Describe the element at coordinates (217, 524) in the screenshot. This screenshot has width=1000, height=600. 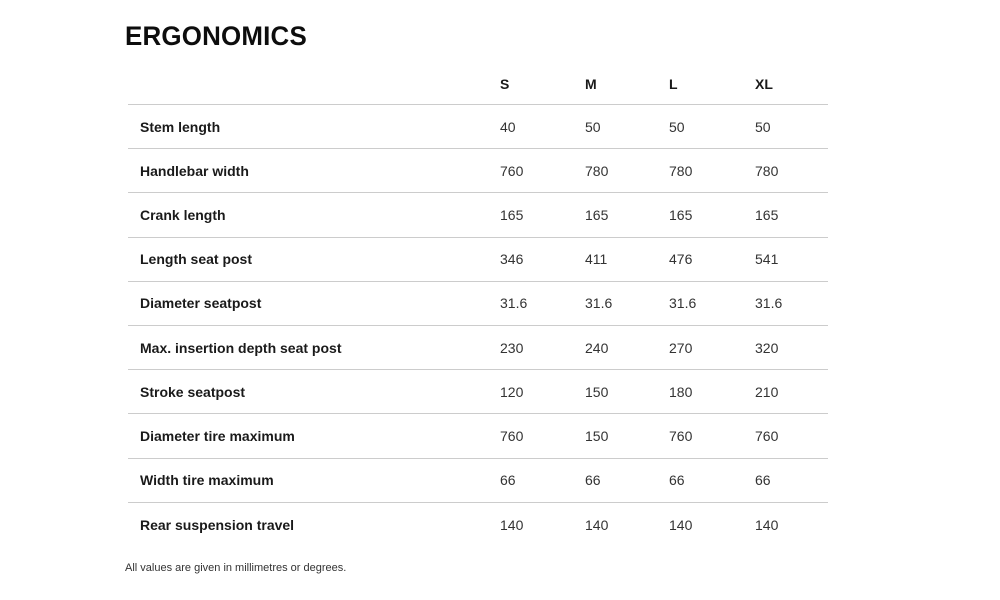
I see `row-label: Rear suspension travel` at that location.